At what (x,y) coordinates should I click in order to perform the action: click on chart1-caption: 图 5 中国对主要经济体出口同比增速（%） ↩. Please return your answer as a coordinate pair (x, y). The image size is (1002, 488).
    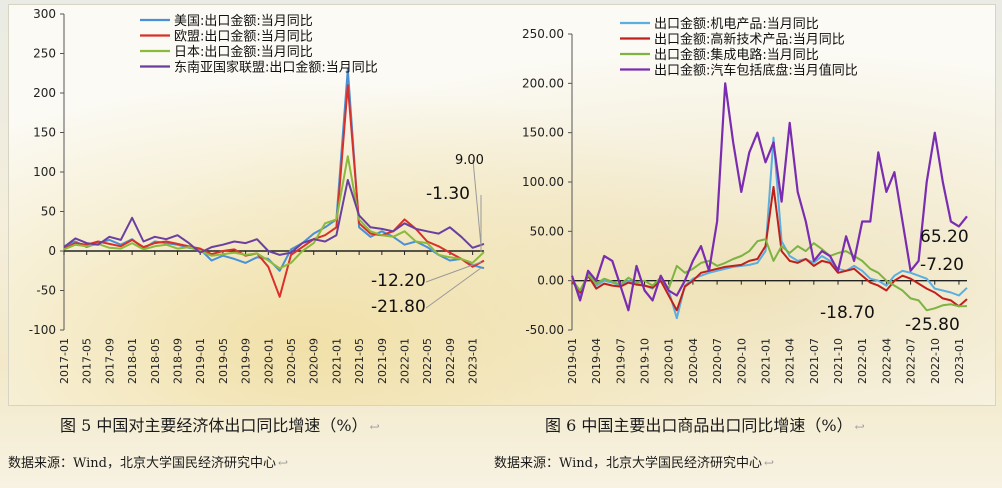
    Looking at the image, I should click on (220, 425).